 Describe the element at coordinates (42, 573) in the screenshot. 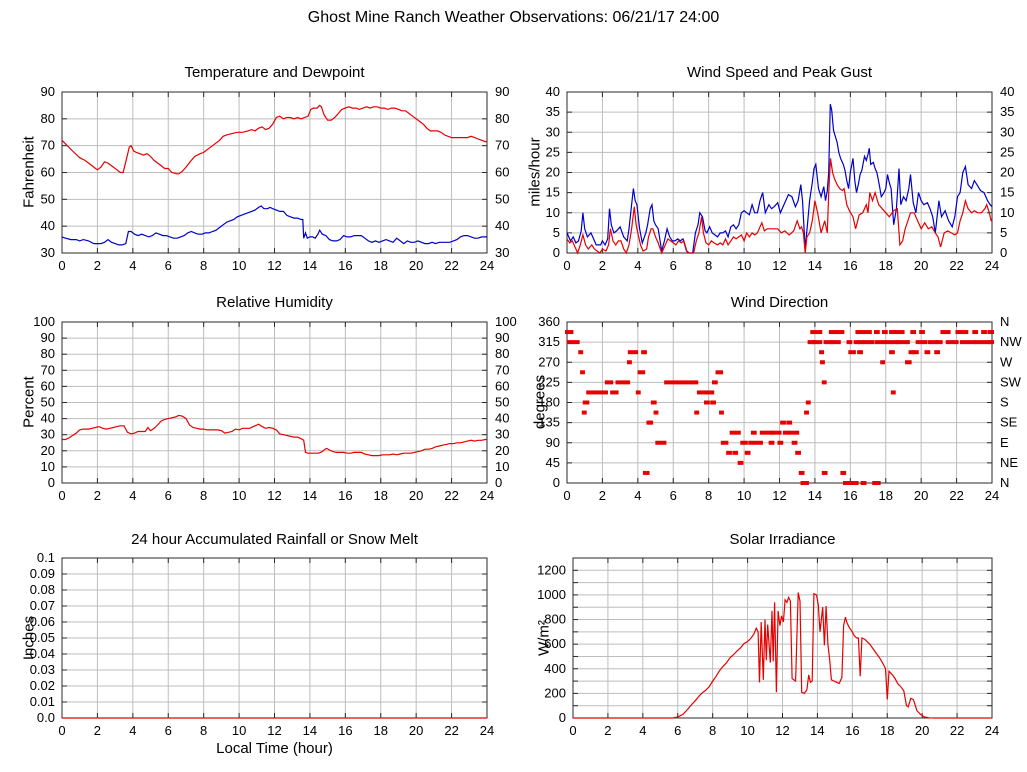

I see `y-tick-label: 0.09` at that location.